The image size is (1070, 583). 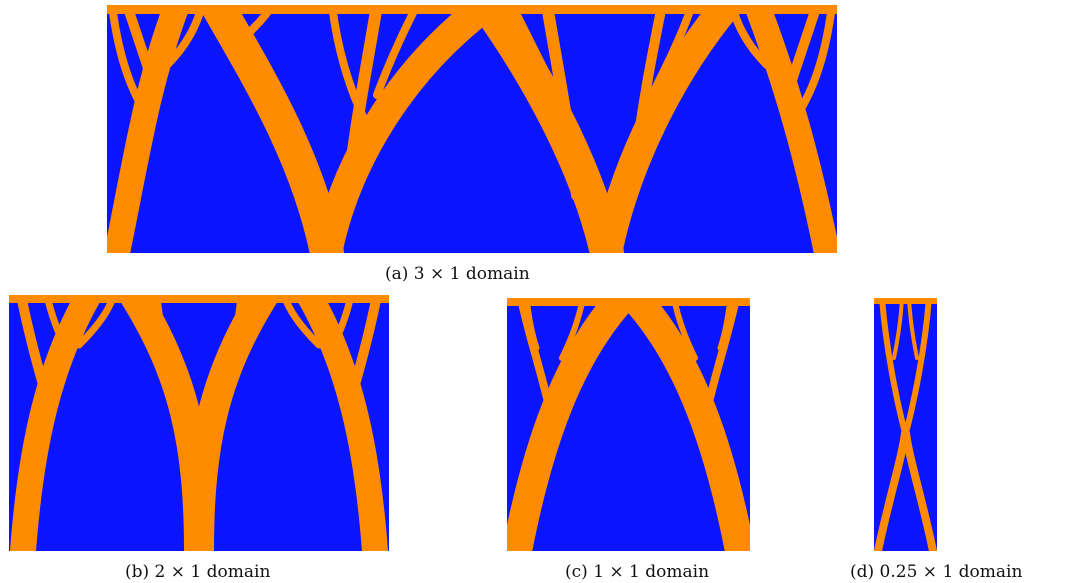 I want to click on caption-c: (c) 1 × 1 domain, so click(x=637, y=572).